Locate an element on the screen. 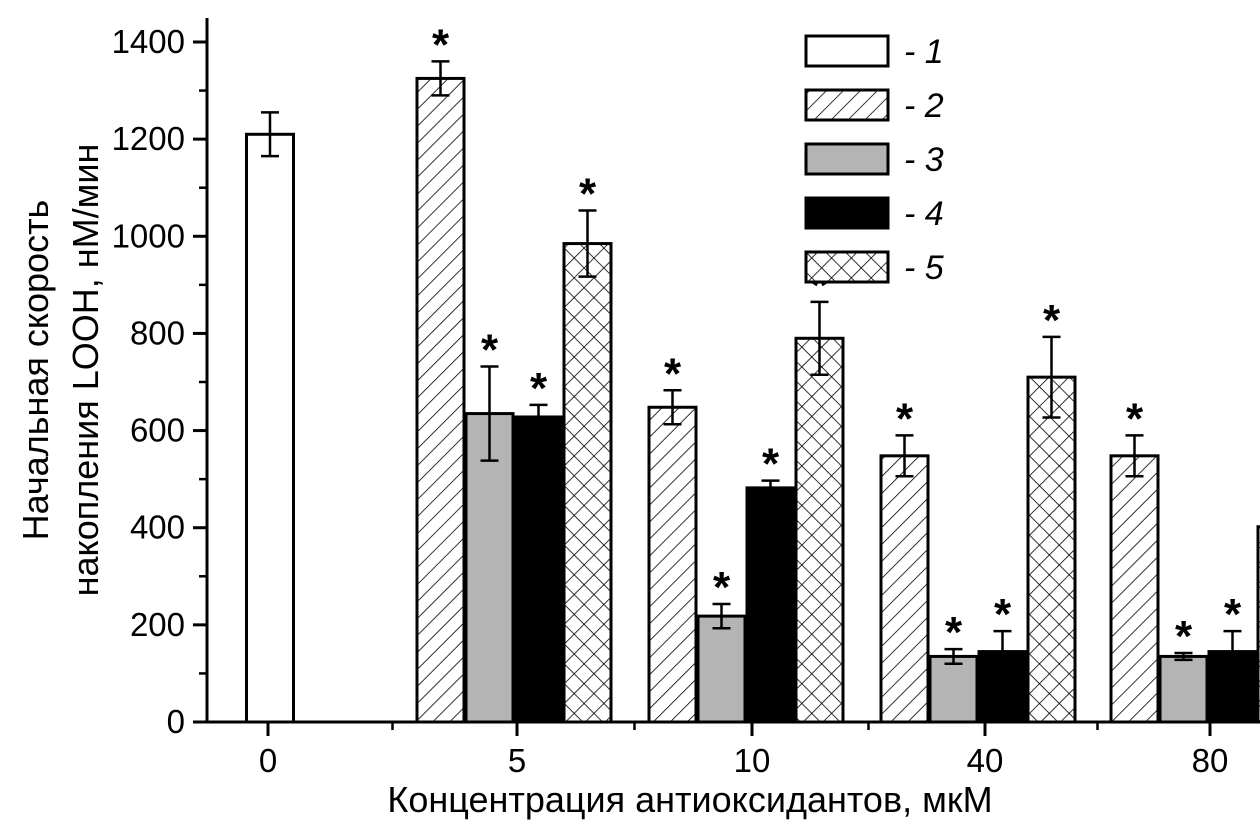  x-tick-label: 40 is located at coordinates (985, 760).